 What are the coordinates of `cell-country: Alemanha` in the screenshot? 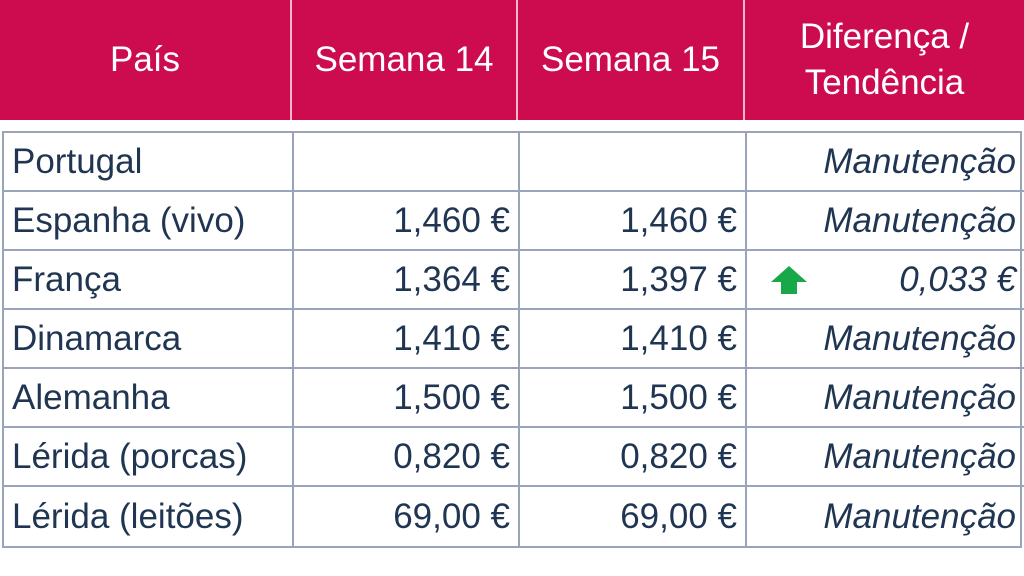 It's located at (149, 398).